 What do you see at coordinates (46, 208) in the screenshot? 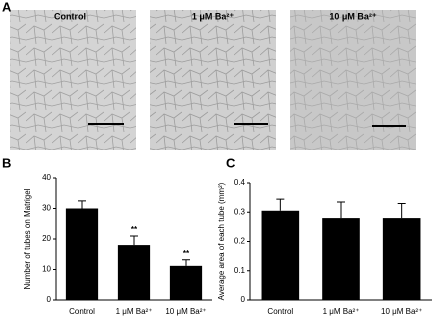
I see `y-tick-label: 30` at bounding box center [46, 208].